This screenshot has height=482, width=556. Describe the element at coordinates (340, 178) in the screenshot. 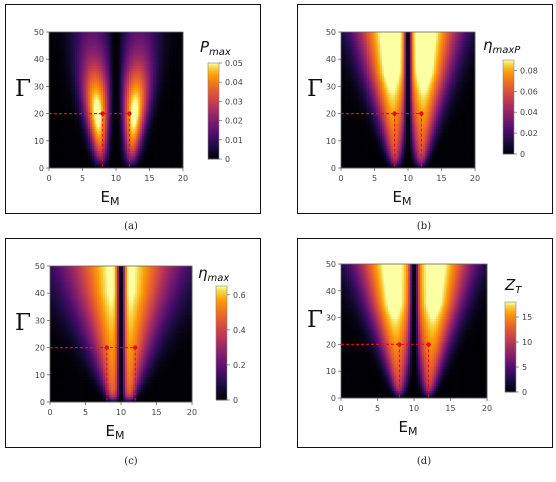

I see `x-tick-label-b-0: 0` at that location.